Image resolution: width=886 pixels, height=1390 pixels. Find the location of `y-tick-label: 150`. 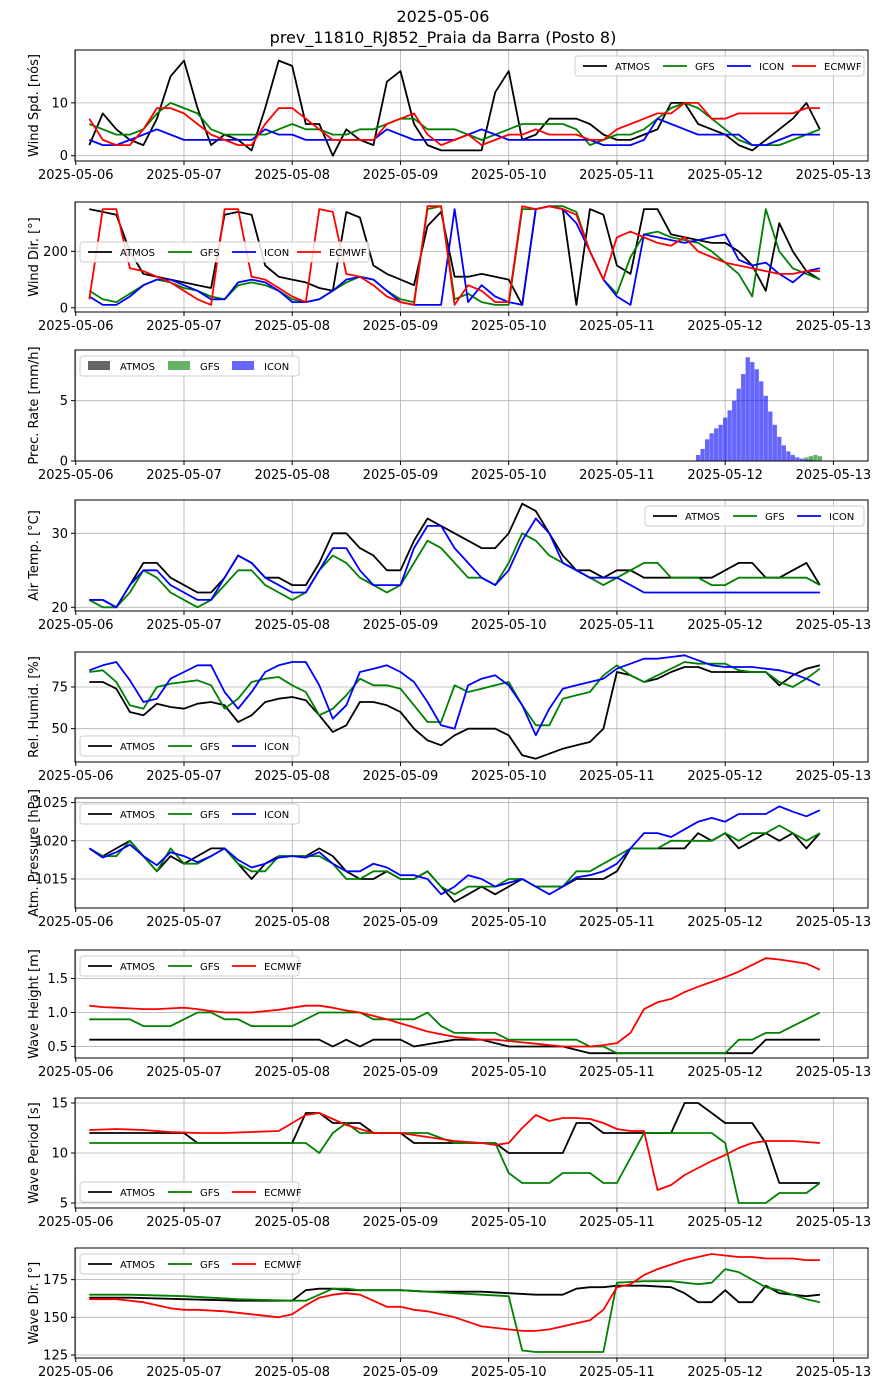

y-tick-label: 150 is located at coordinates (55, 1318).